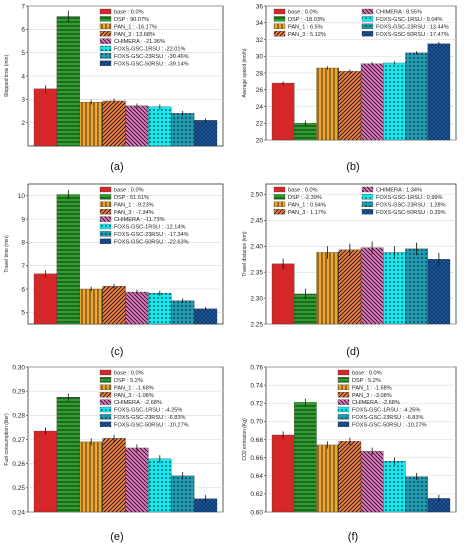  I want to click on y-tick-label: 0.72, so click(256, 404).